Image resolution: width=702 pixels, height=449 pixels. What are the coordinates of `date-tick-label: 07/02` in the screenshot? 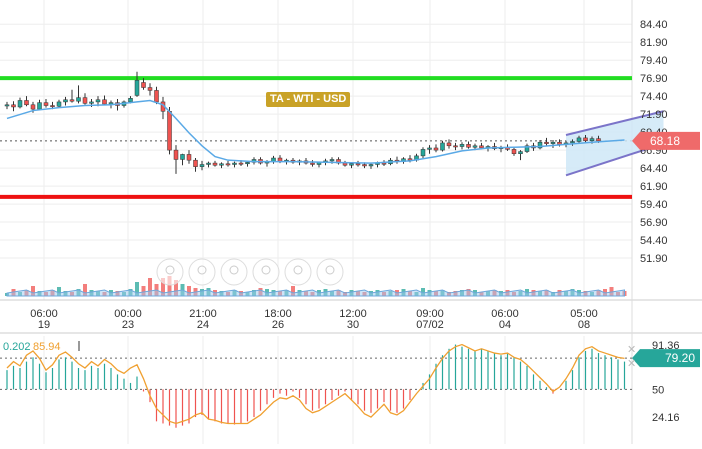 It's located at (430, 325).